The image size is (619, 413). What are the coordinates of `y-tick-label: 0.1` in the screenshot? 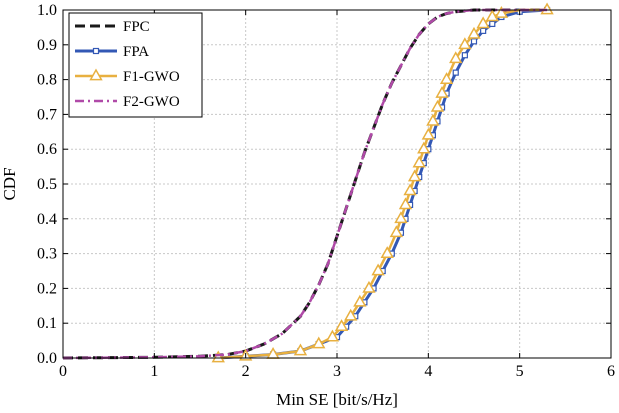 It's located at (47, 323).